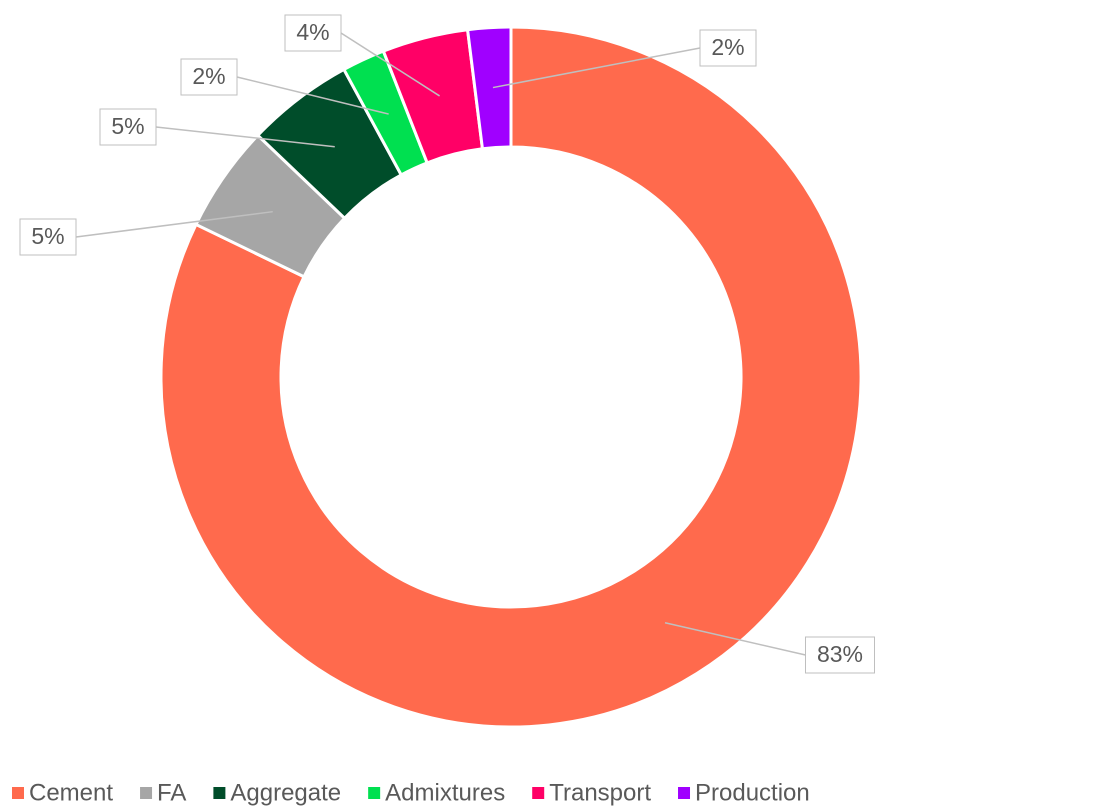  I want to click on legend-label: FA, so click(171, 792).